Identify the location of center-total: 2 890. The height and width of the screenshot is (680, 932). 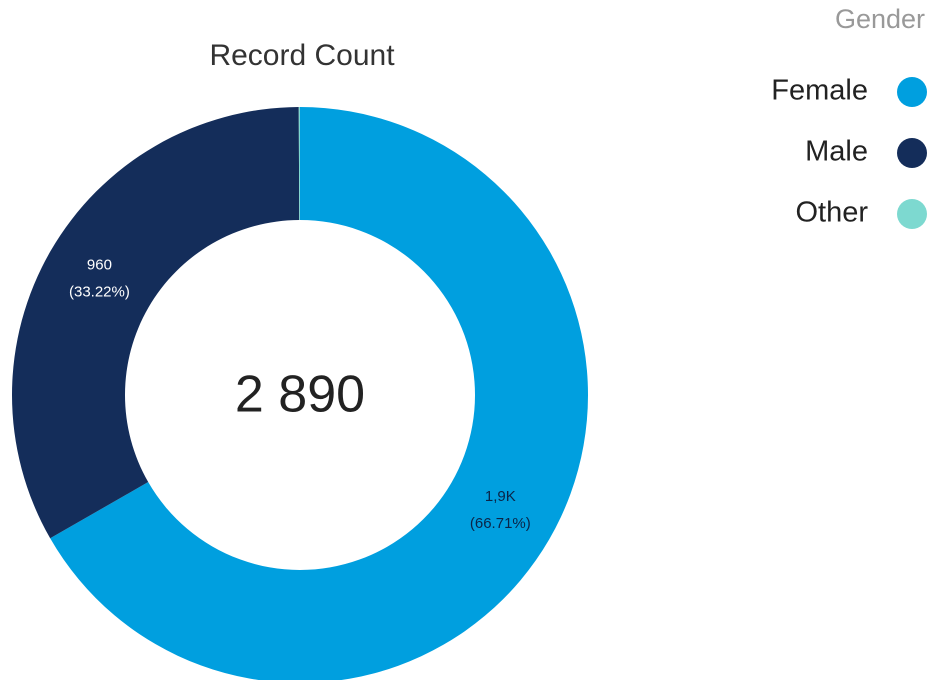
(300, 395).